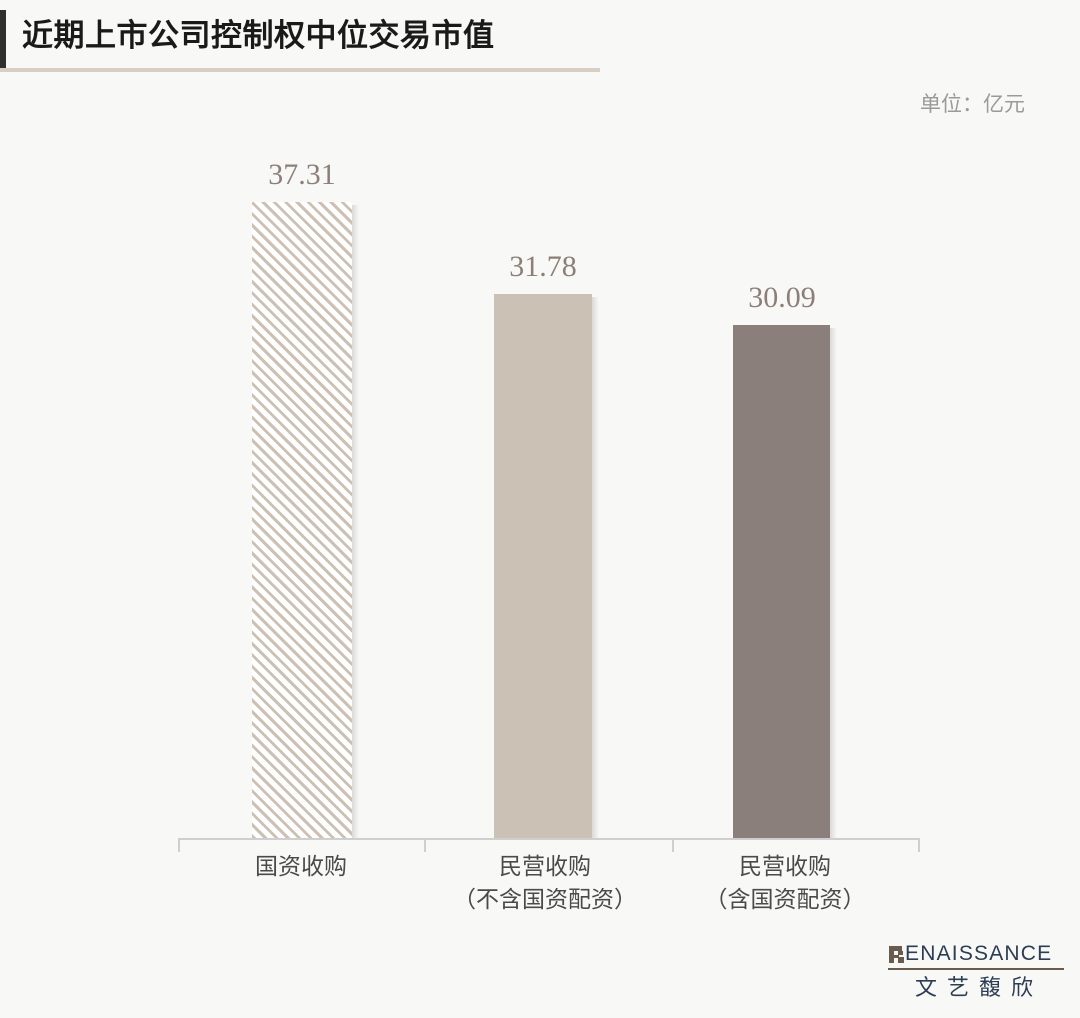 Image resolution: width=1080 pixels, height=1018 pixels. I want to click on x-axis-label-1-line1: 国资收购, so click(301, 866).